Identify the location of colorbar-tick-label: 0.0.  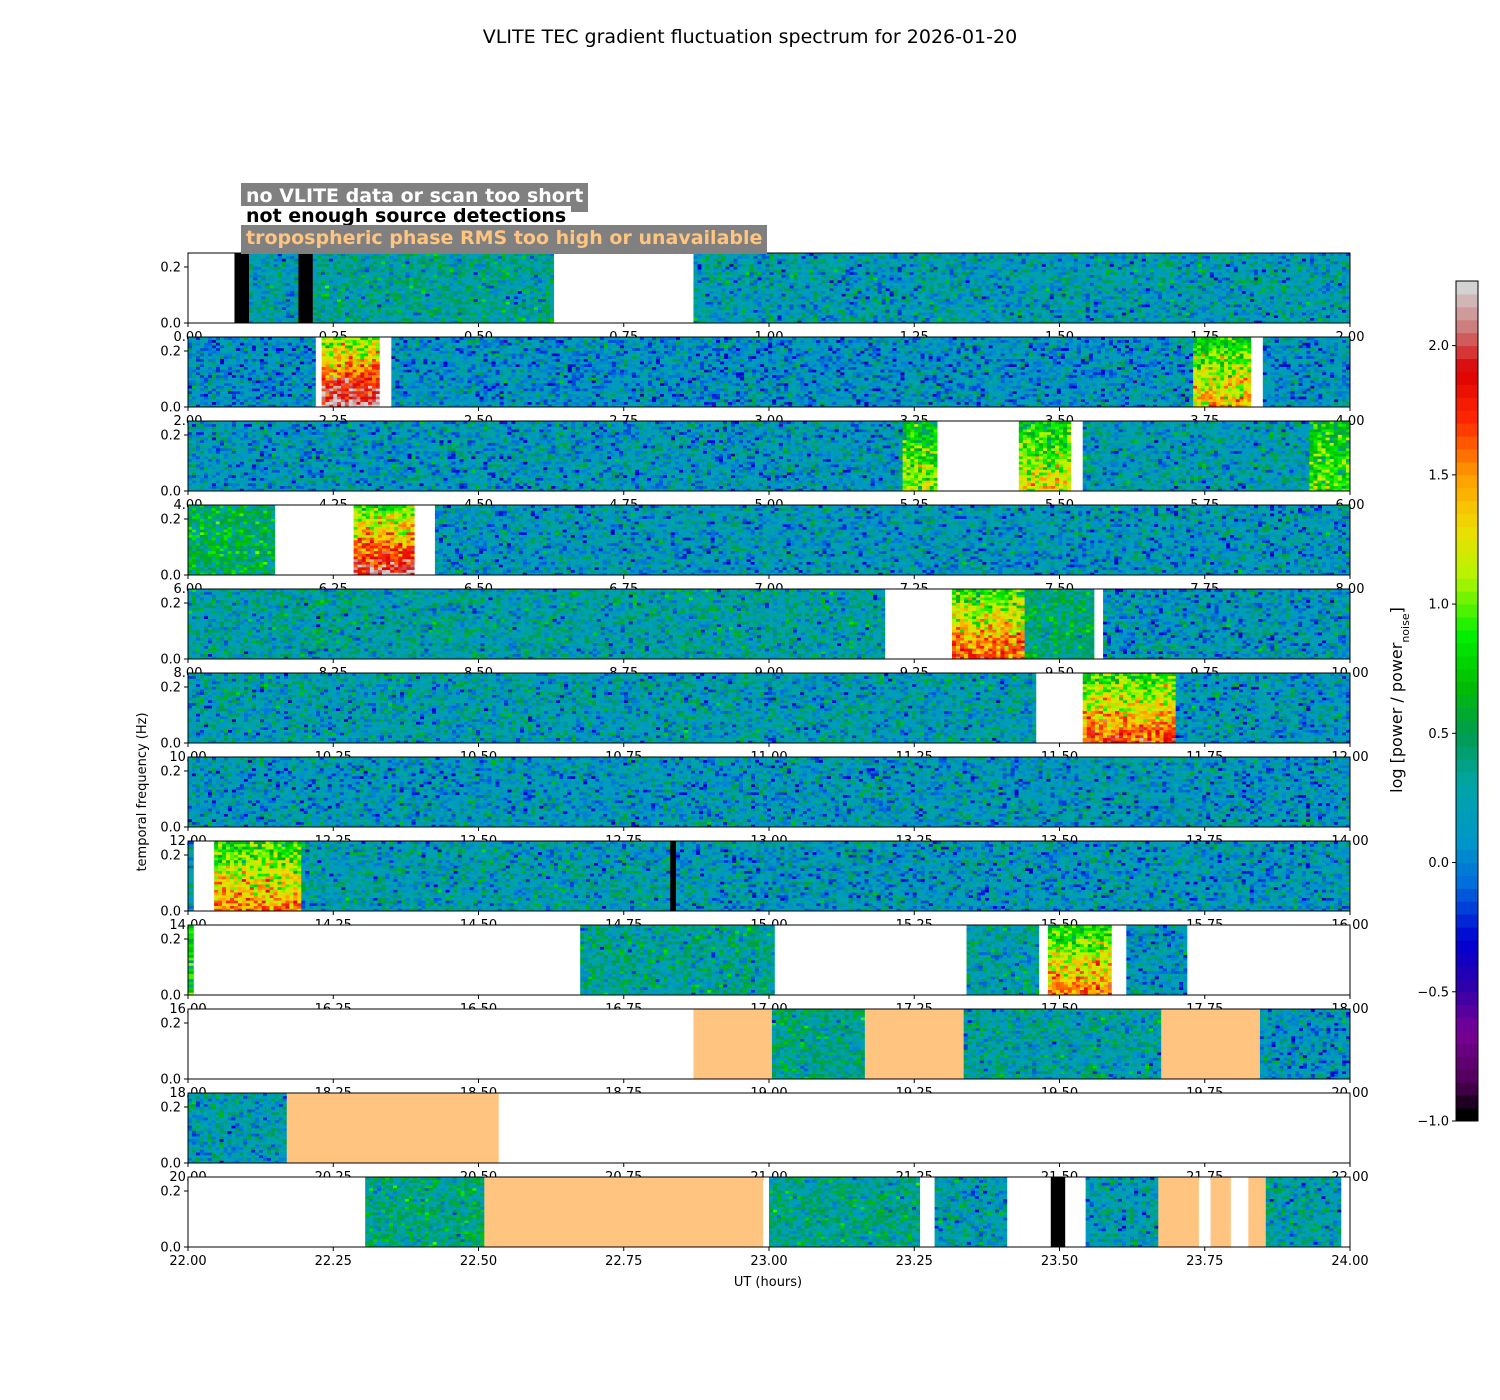
(1438, 863).